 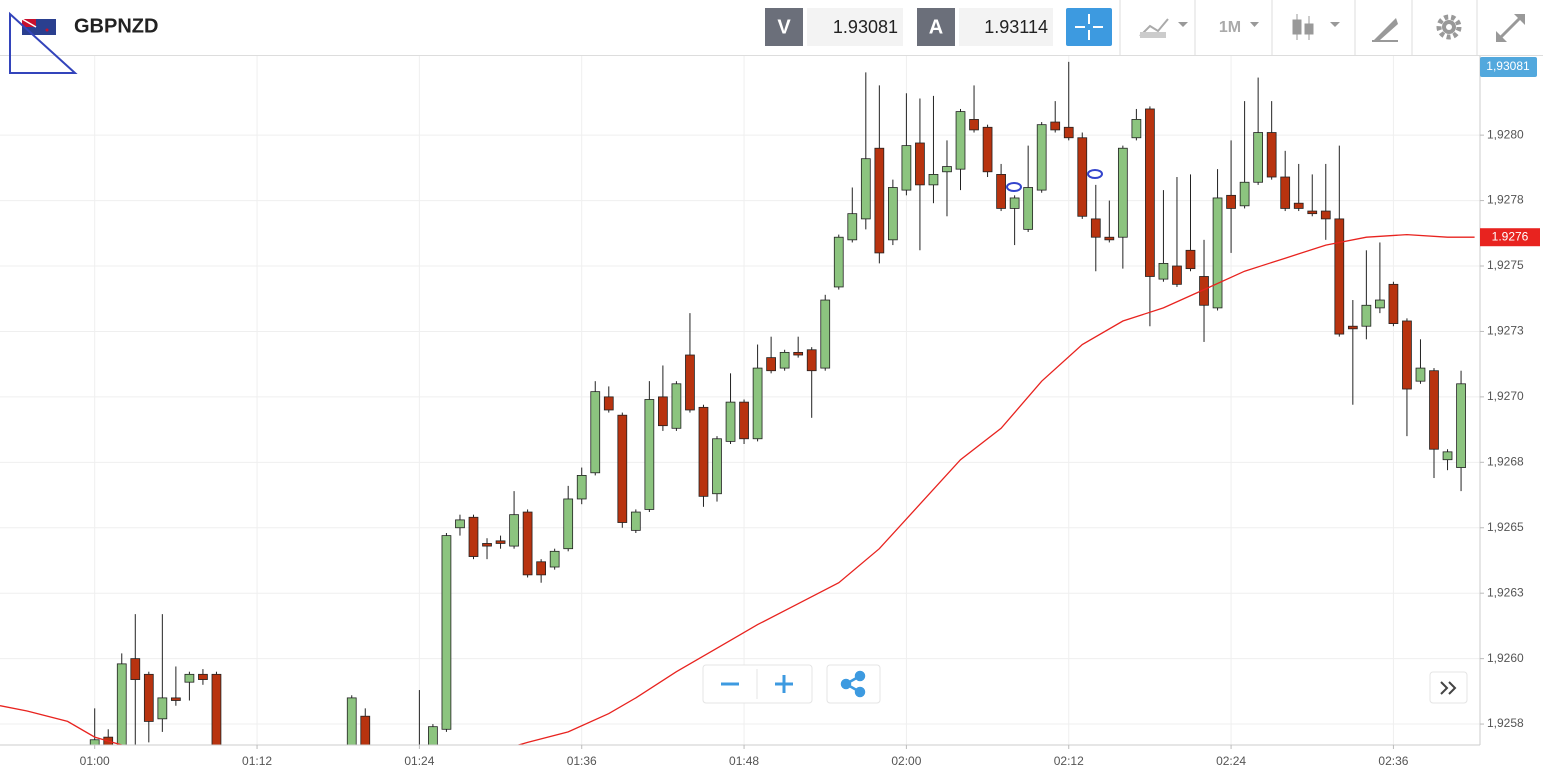 I want to click on buy-button, so click(x=936, y=27).